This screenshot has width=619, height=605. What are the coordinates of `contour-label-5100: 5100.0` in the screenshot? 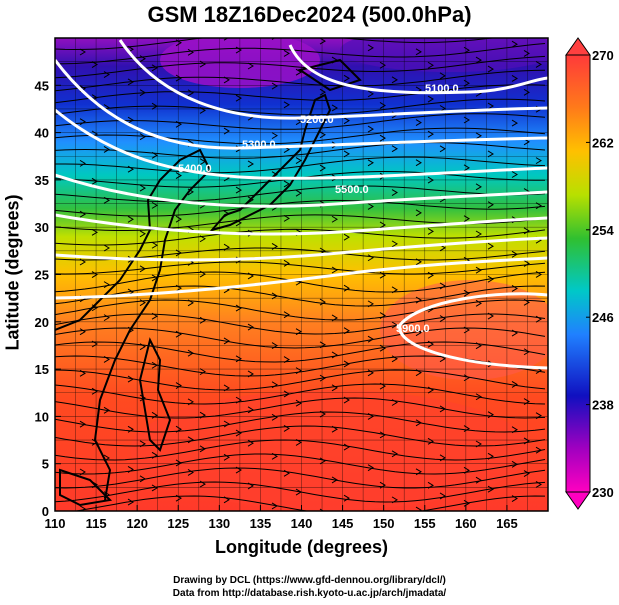 It's located at (442, 89).